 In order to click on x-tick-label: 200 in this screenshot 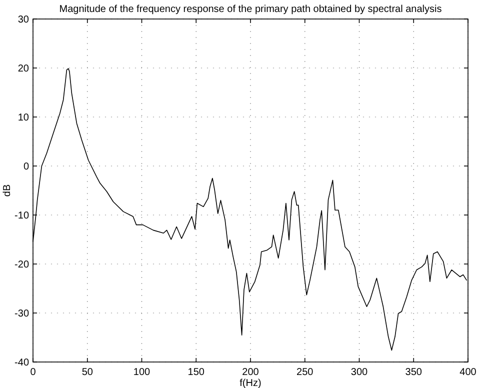, I will do `click(251, 372)`.